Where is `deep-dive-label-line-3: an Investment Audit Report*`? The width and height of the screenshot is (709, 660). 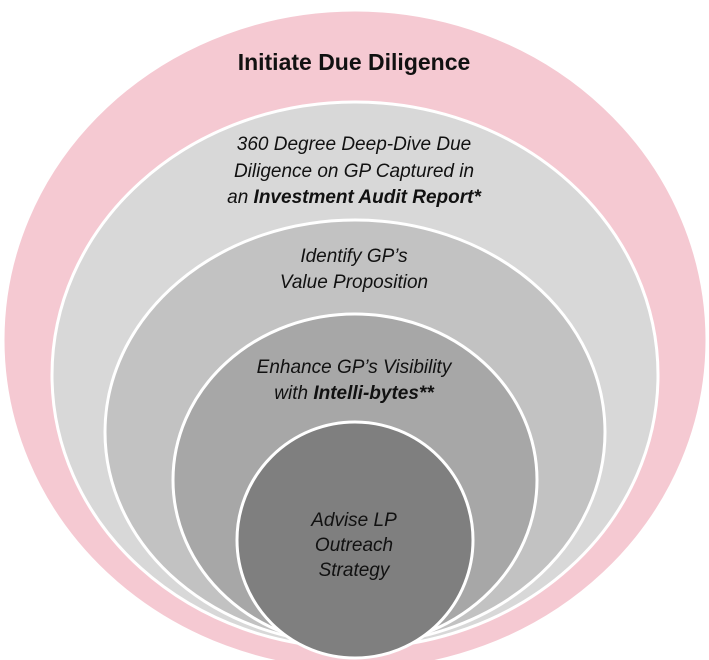
deep-dive-label-line-3: an Investment Audit Report* is located at coordinates (354, 197).